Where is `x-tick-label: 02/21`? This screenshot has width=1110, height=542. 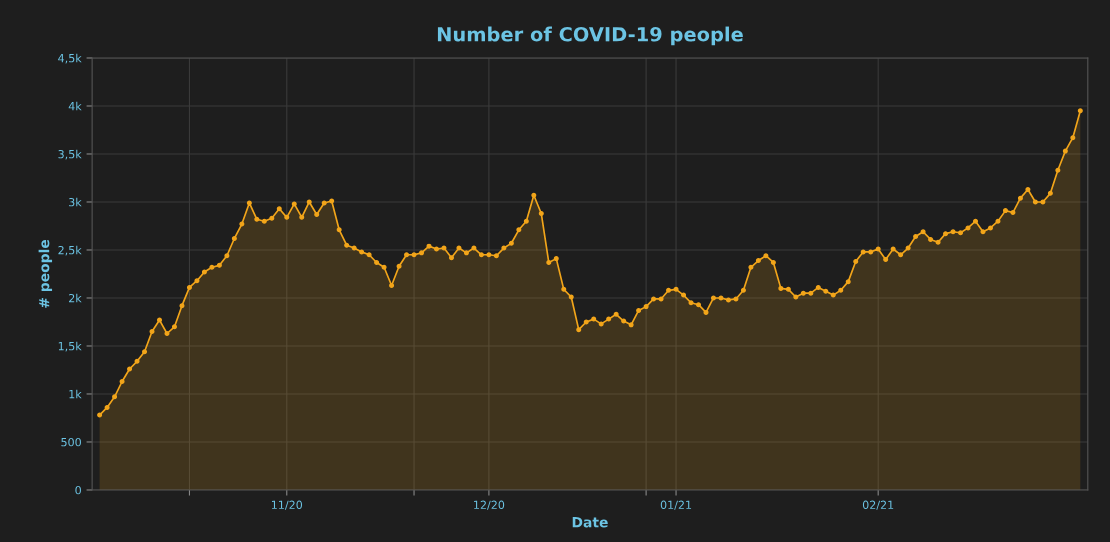
x-tick-label: 02/21 is located at coordinates (878, 505).